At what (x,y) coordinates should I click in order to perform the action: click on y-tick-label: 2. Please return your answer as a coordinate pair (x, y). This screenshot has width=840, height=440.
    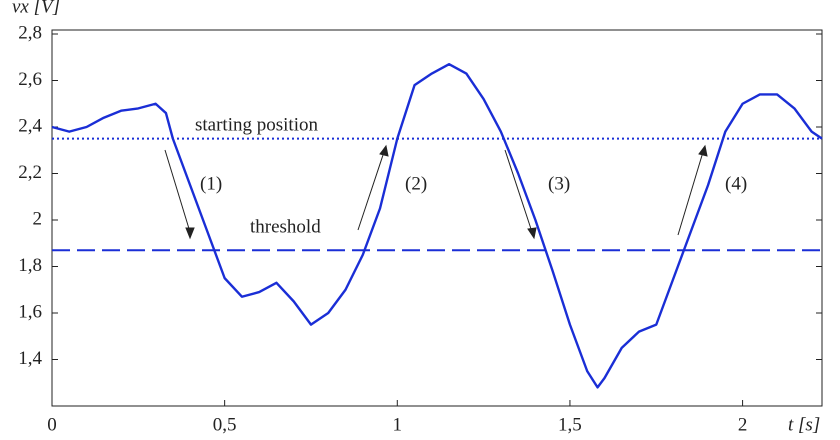
    Looking at the image, I should click on (38, 218).